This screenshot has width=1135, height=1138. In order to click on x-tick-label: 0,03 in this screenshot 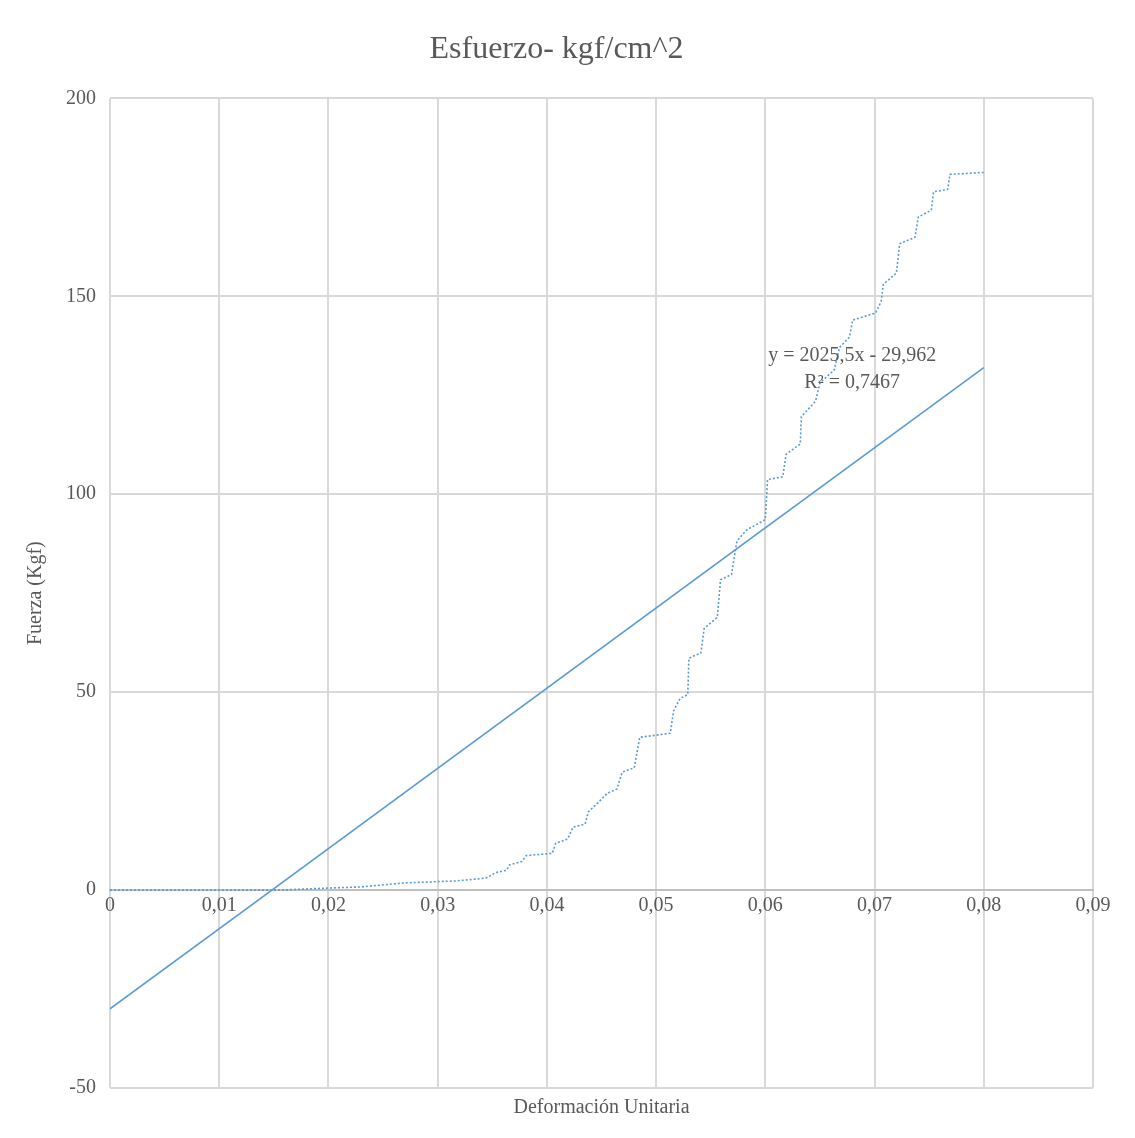, I will do `click(438, 904)`.